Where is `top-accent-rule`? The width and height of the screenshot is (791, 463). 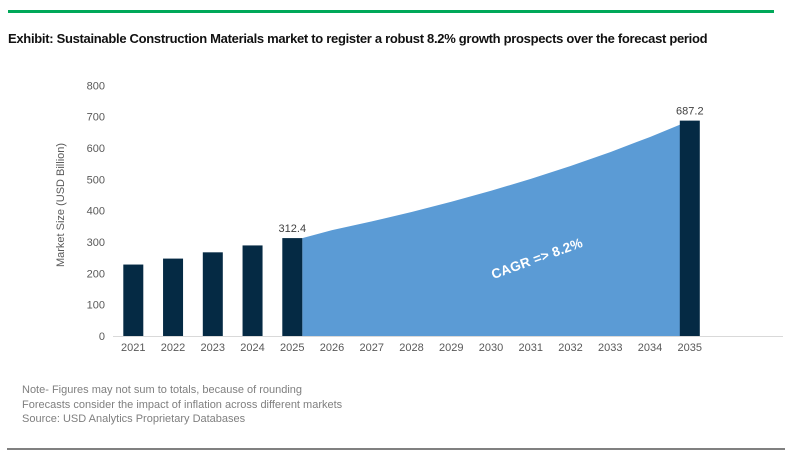 top-accent-rule is located at coordinates (391, 11).